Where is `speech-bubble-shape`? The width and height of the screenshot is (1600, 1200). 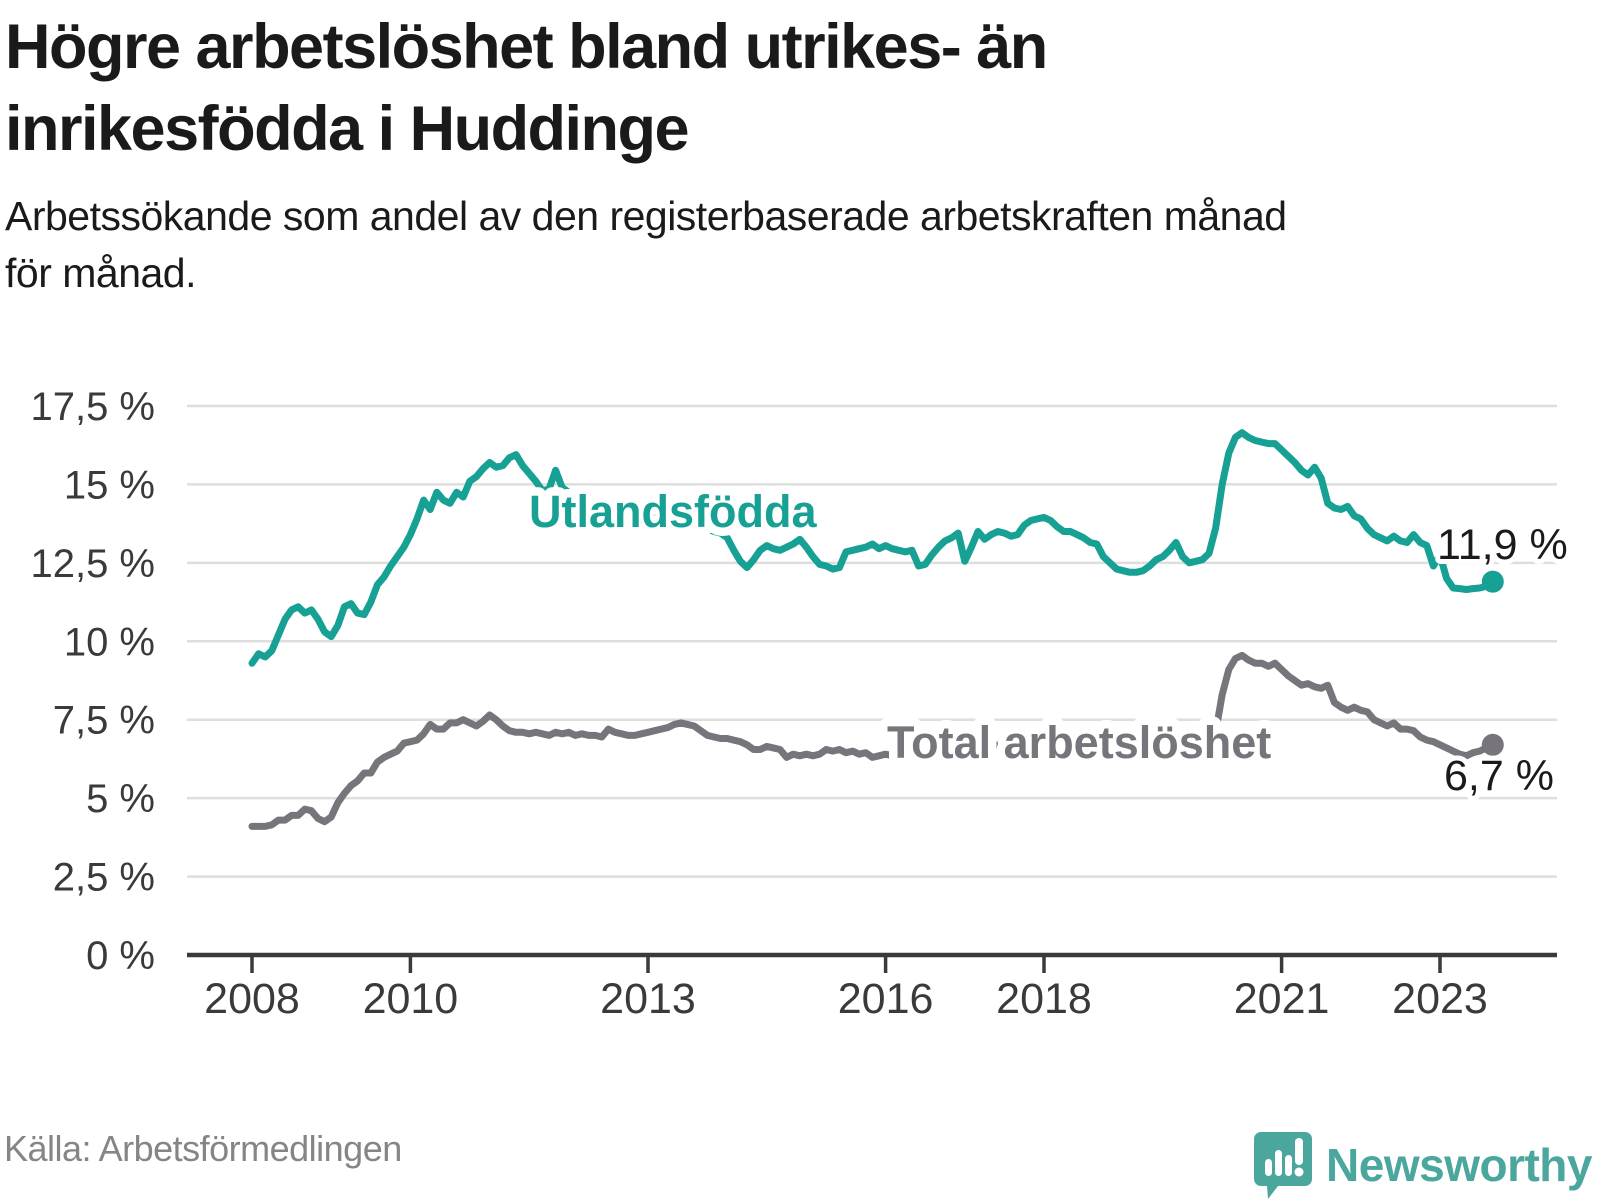 speech-bubble-shape is located at coordinates (1283, 1165).